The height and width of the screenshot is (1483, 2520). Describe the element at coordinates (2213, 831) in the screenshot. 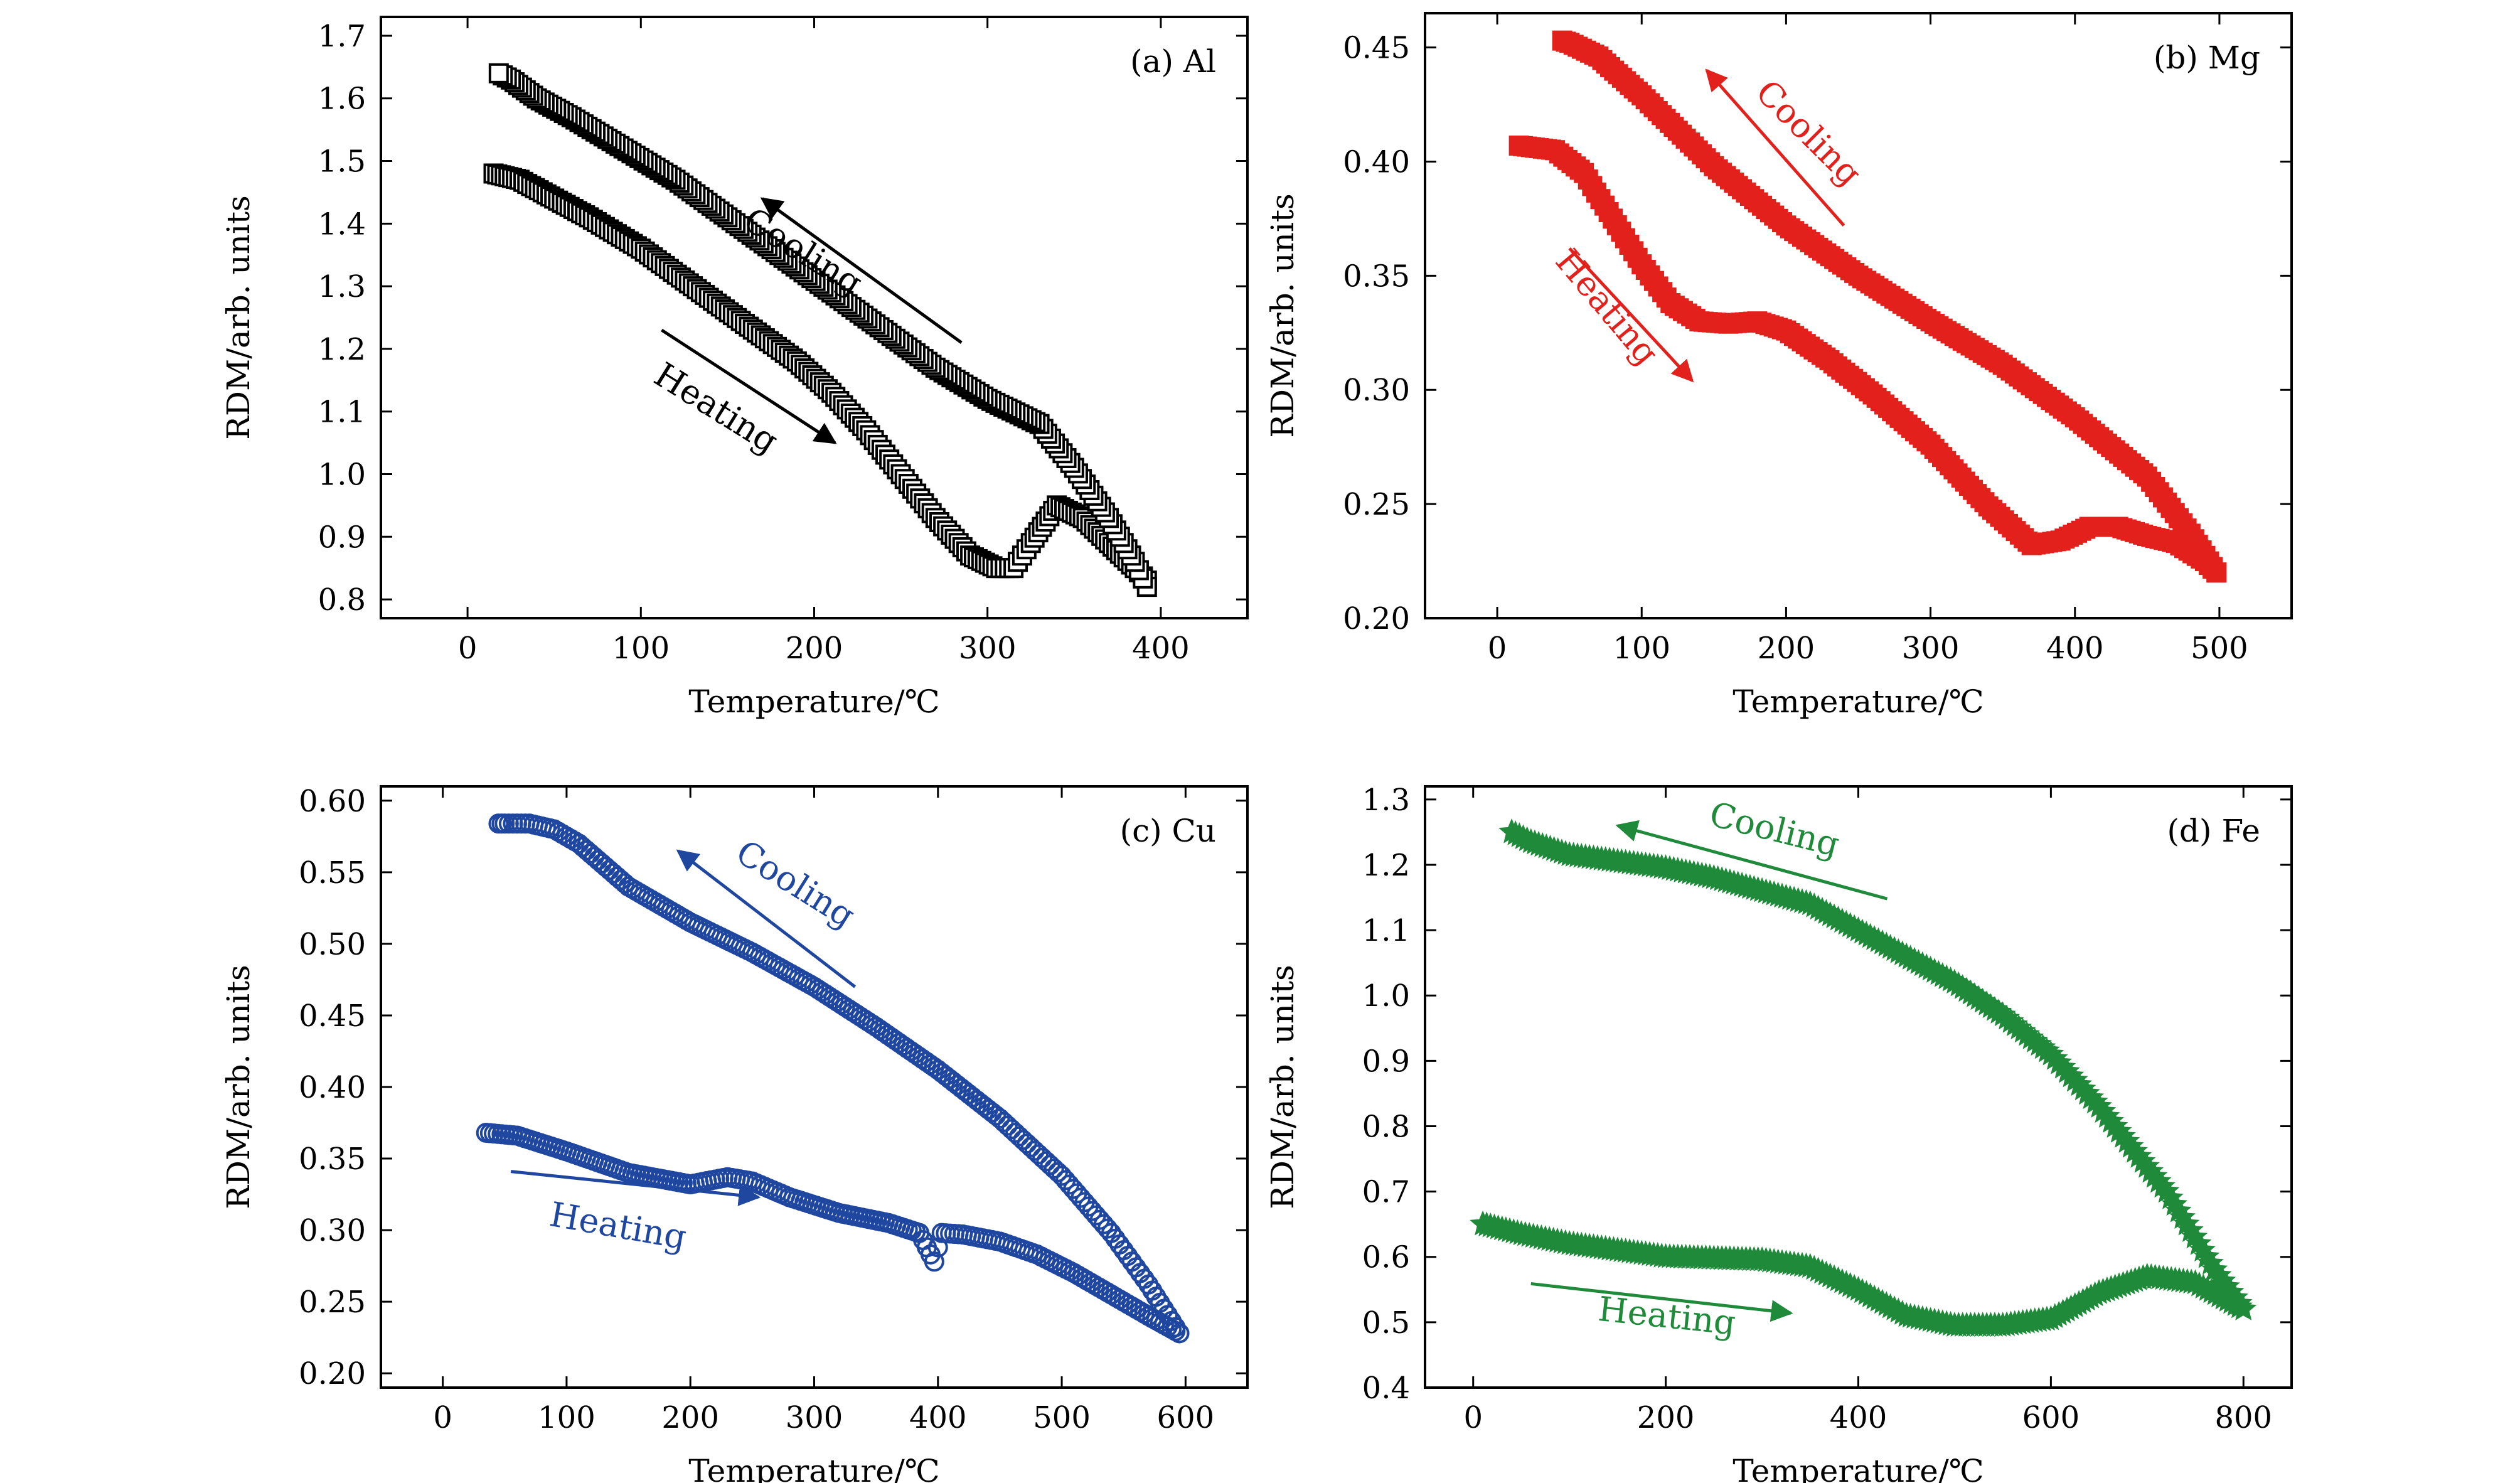

I see `panel-label: (d) Fe` at that location.